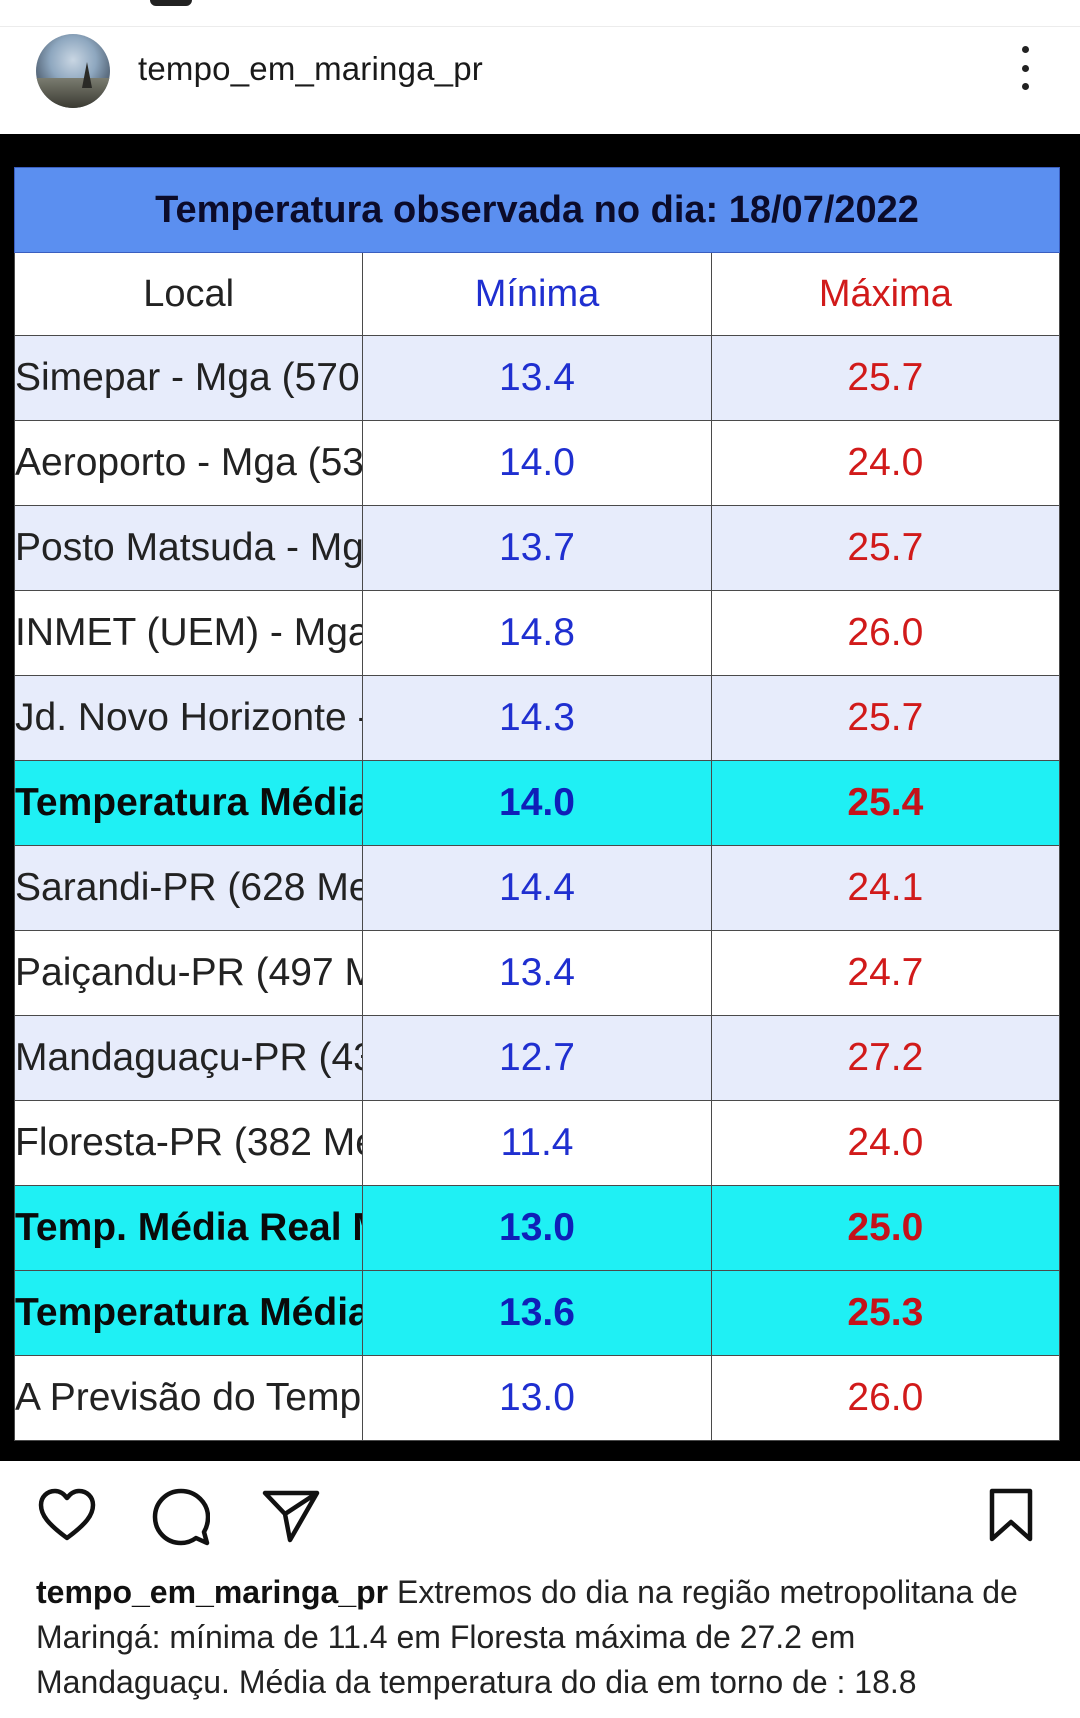  Describe the element at coordinates (540, 81) in the screenshot. I see `post-header: tempo_em_maringa_pr` at that location.